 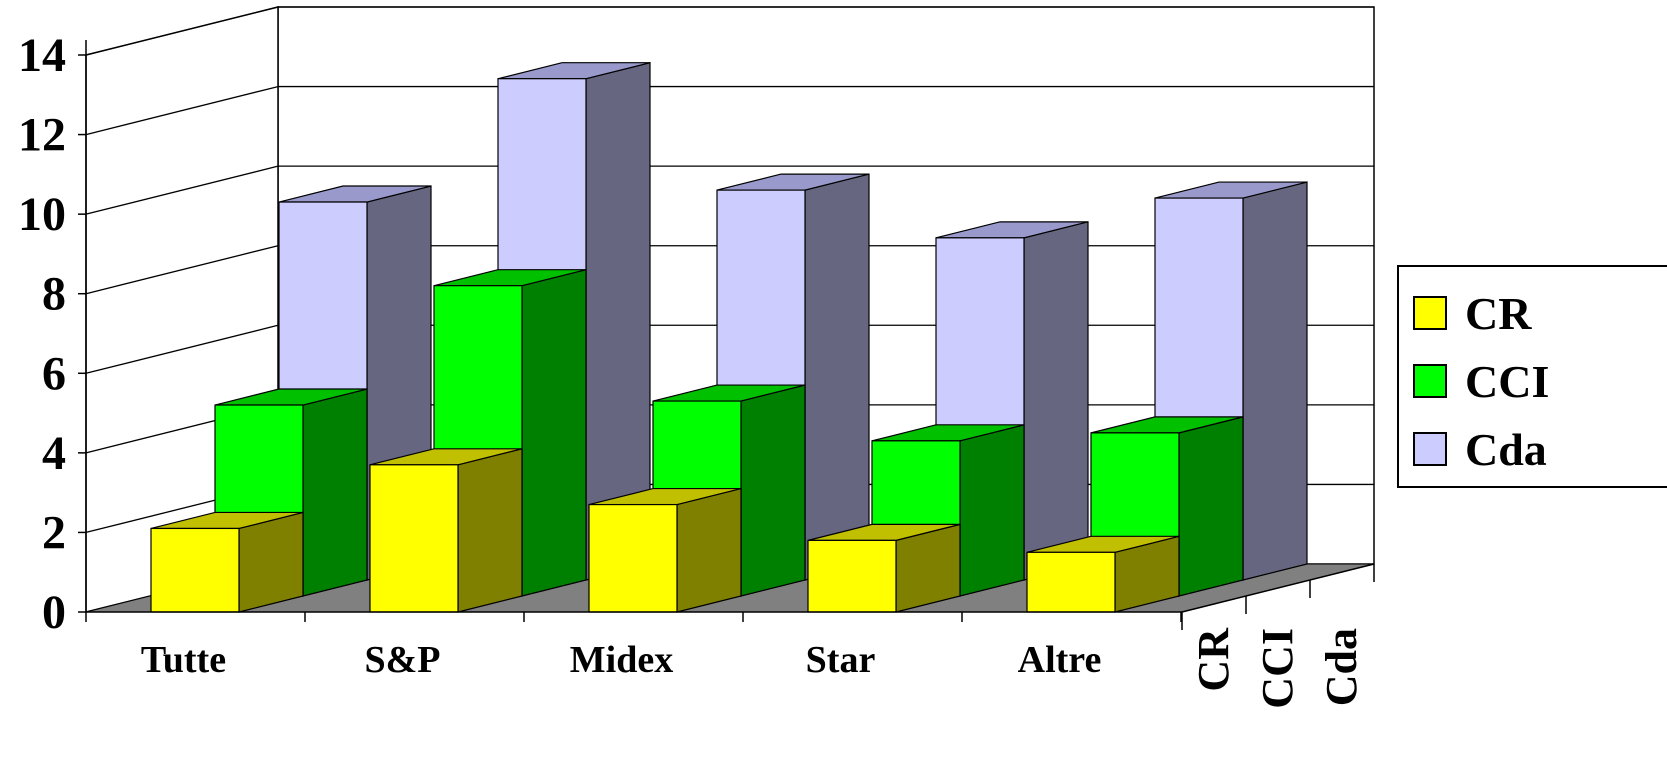 I want to click on legend-item-cci: CCI, so click(x=1481, y=381).